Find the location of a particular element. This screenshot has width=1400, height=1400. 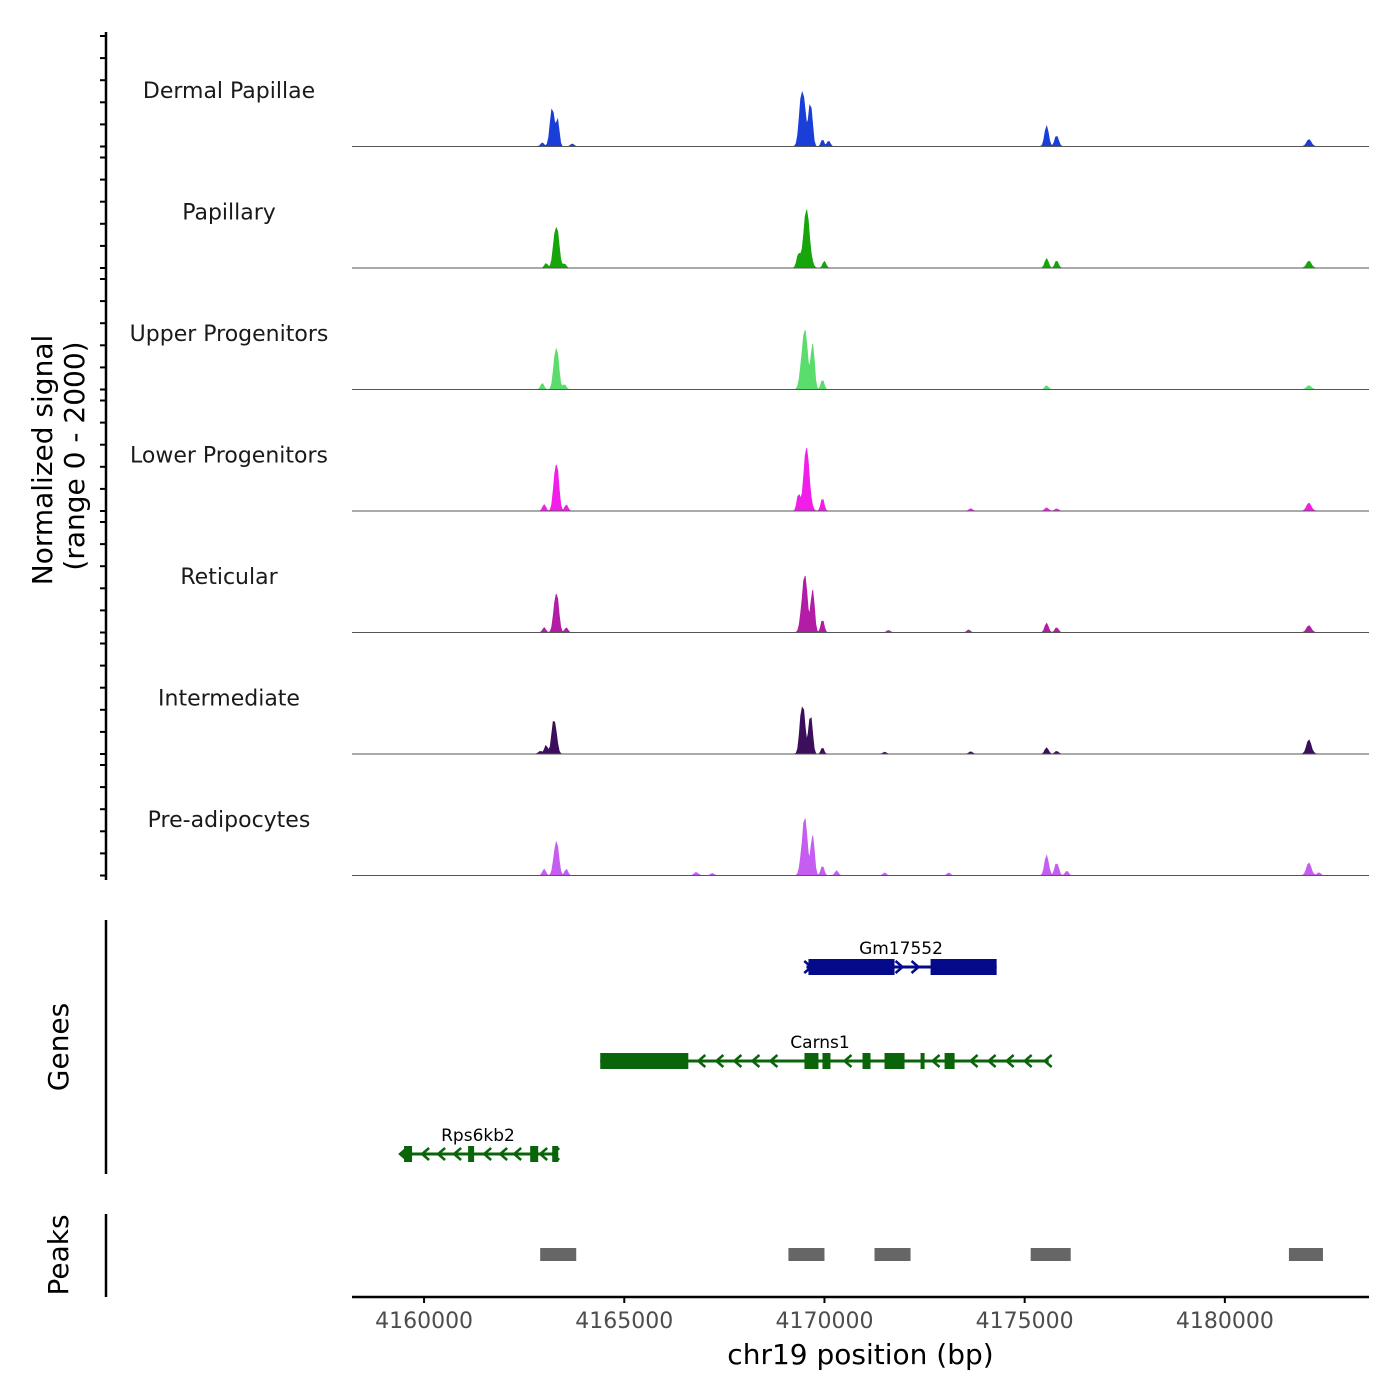

signal-track: Intermediate is located at coordinates (763, 721).